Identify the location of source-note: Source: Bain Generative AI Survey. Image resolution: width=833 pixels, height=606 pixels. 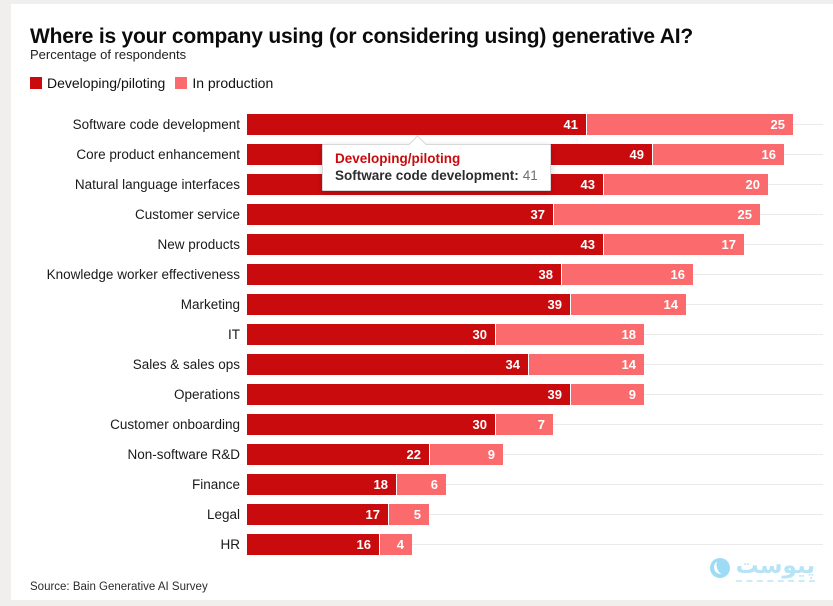
(119, 587).